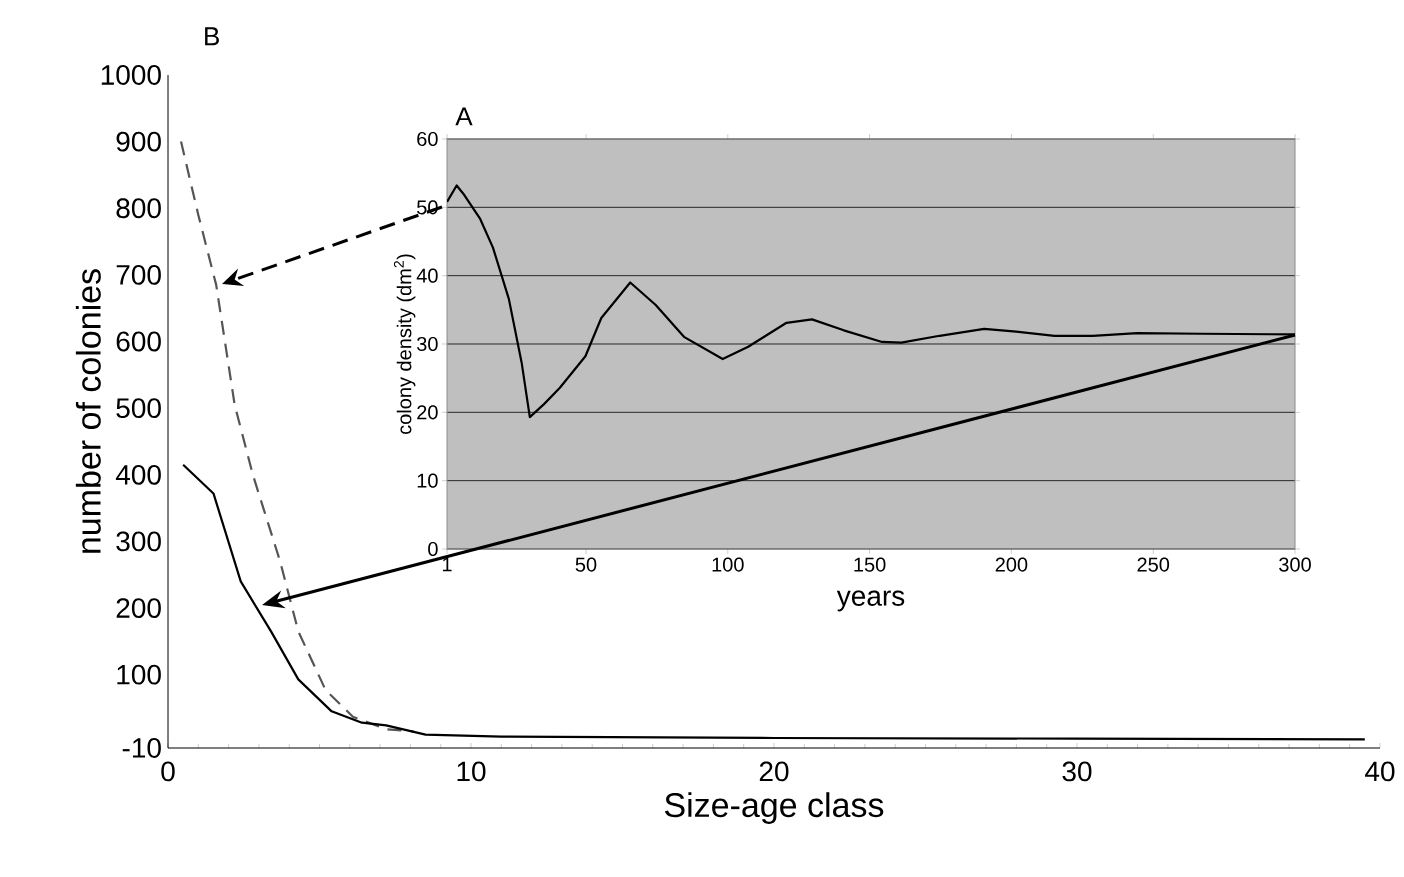 The image size is (1404, 877). Describe the element at coordinates (138, 274) in the screenshot. I see `y-tick-label: 700` at that location.